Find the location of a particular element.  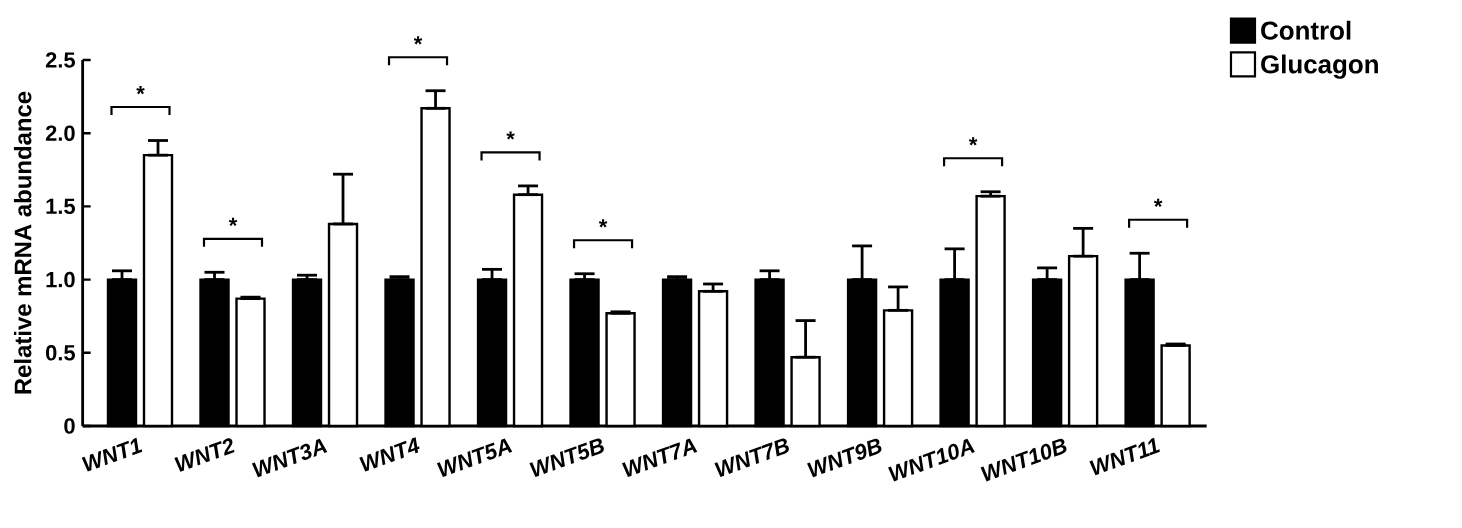

x-tick-label: WNT4 is located at coordinates (389, 454).